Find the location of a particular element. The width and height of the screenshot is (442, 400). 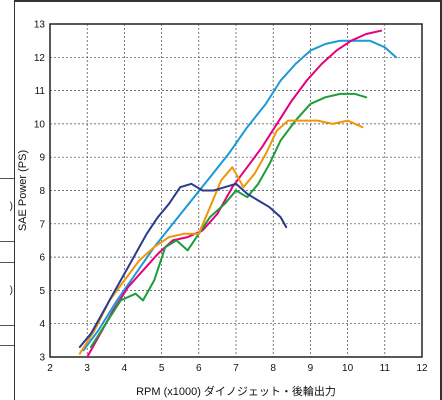

y-tick-labels: 3 4 5 6 7 8 9 10 11 12 13 is located at coordinates (40, 192).